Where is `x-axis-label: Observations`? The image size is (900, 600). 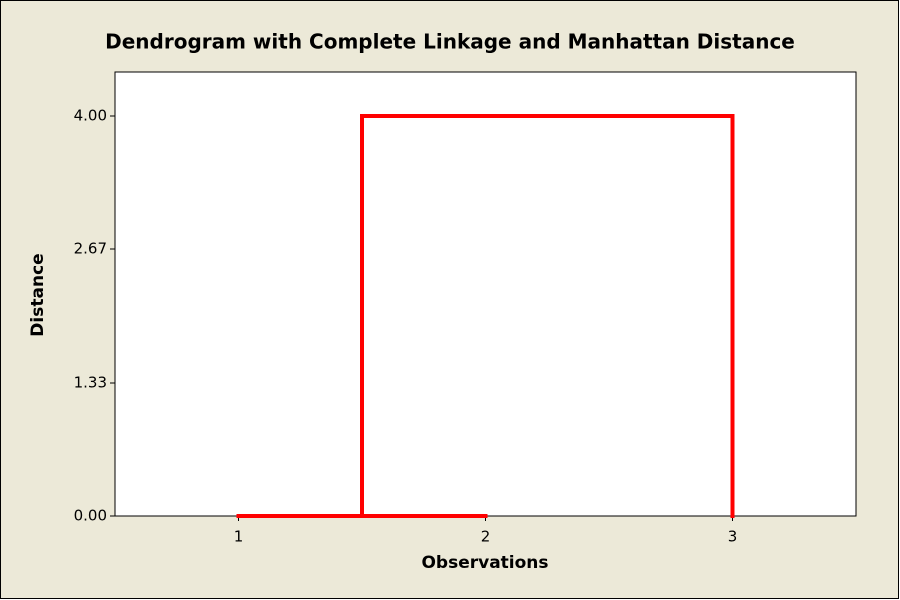 x-axis-label: Observations is located at coordinates (484, 563).